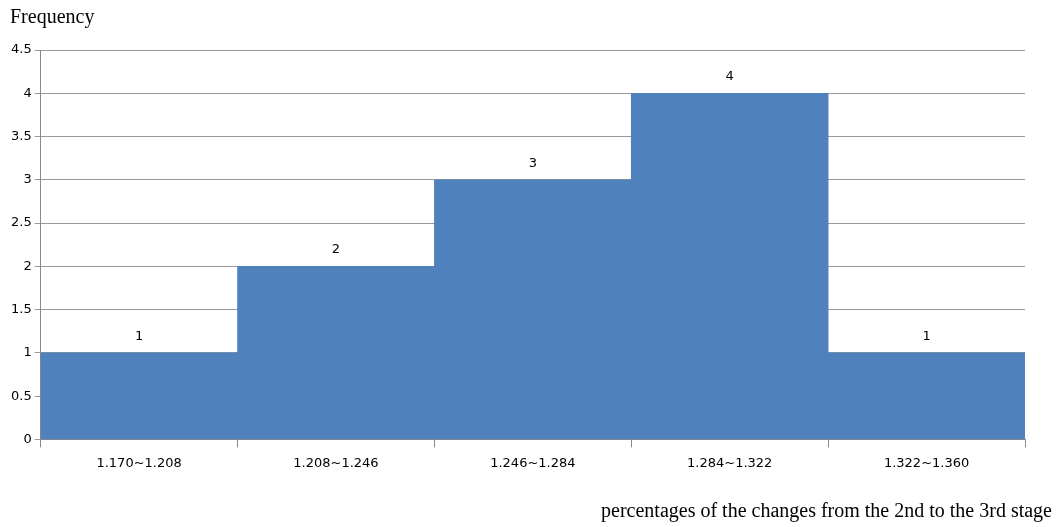 The image size is (1063, 527). Describe the element at coordinates (27, 265) in the screenshot. I see `y-tick-label: 2` at that location.